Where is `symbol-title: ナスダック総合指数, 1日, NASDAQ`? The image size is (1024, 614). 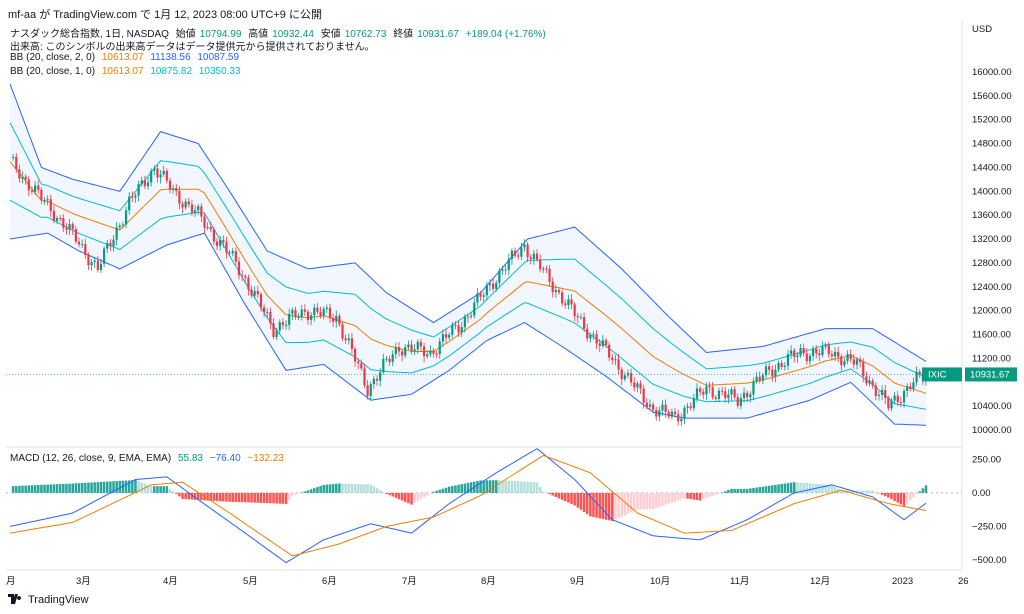 symbol-title: ナスダック総合指数, 1日, NASDAQ is located at coordinates (89, 34).